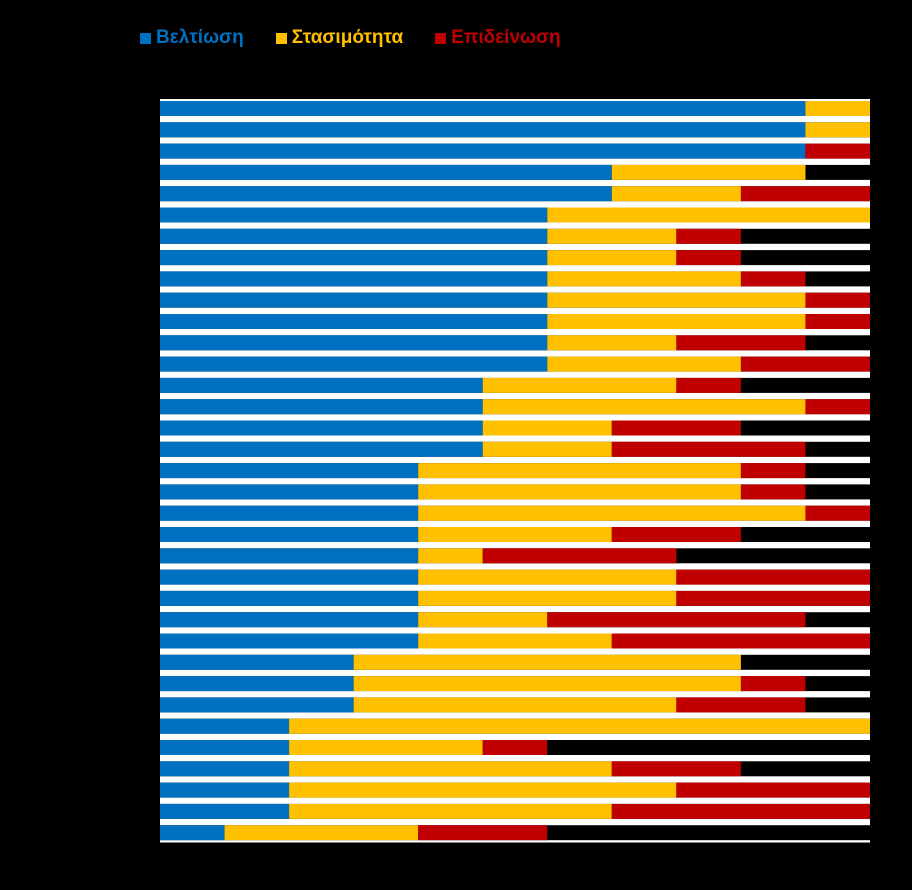 This screenshot has width=912, height=890. Describe the element at coordinates (773, 471) in the screenshot. I see `bar-segment-s2-r17` at that location.